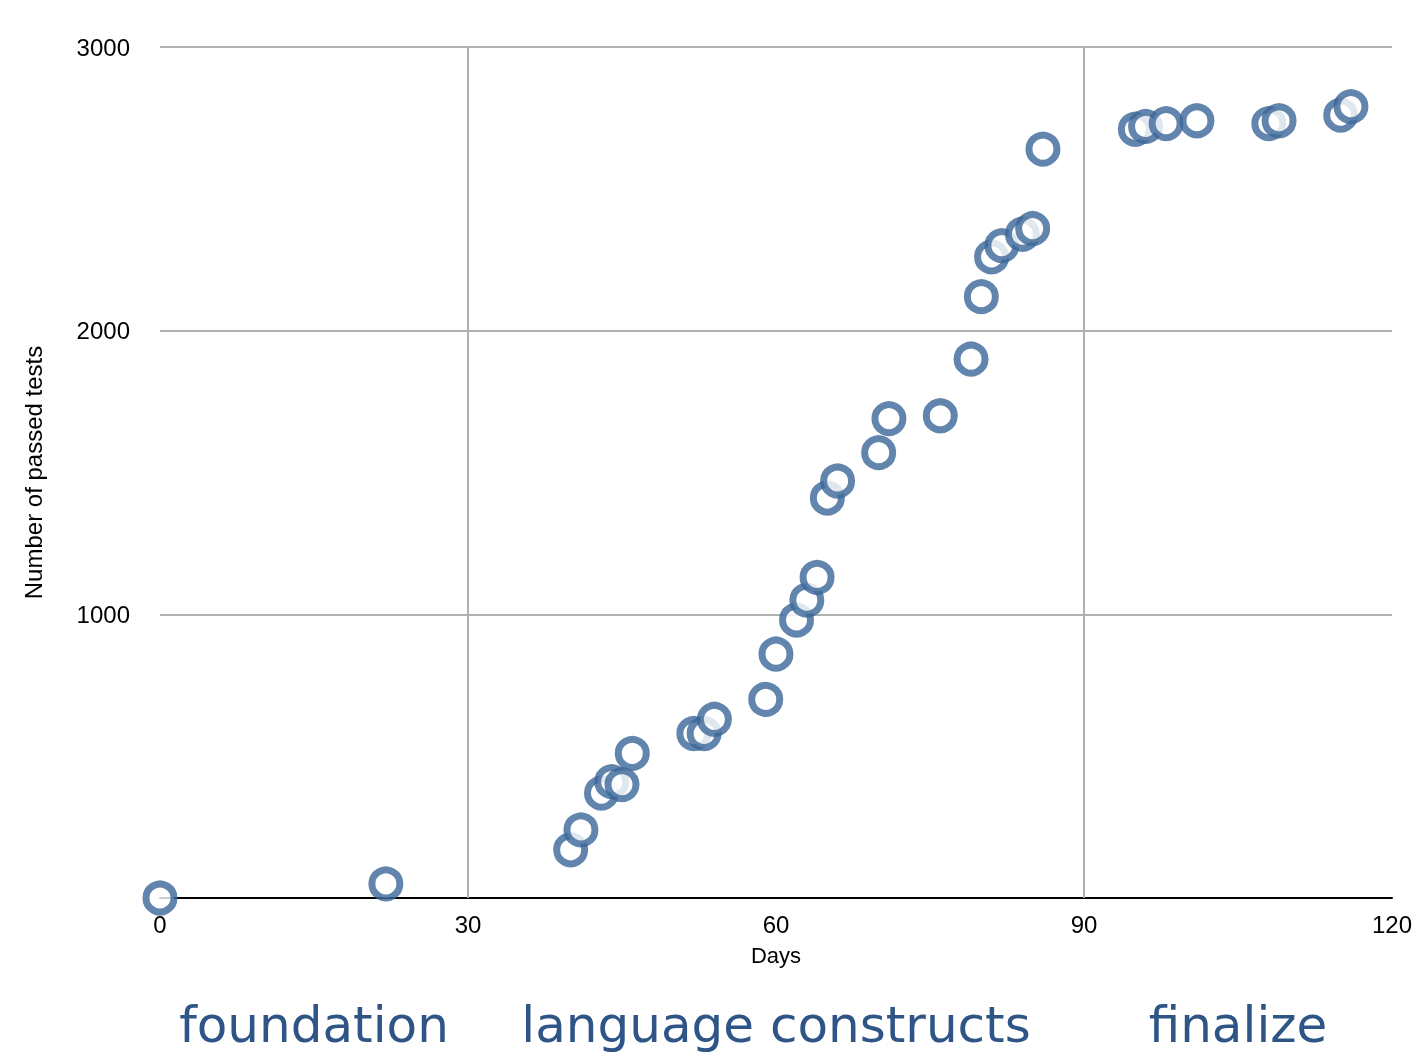 This screenshot has width=1421, height=1056. What do you see at coordinates (103, 331) in the screenshot?
I see `y-tick-label: 2000` at bounding box center [103, 331].